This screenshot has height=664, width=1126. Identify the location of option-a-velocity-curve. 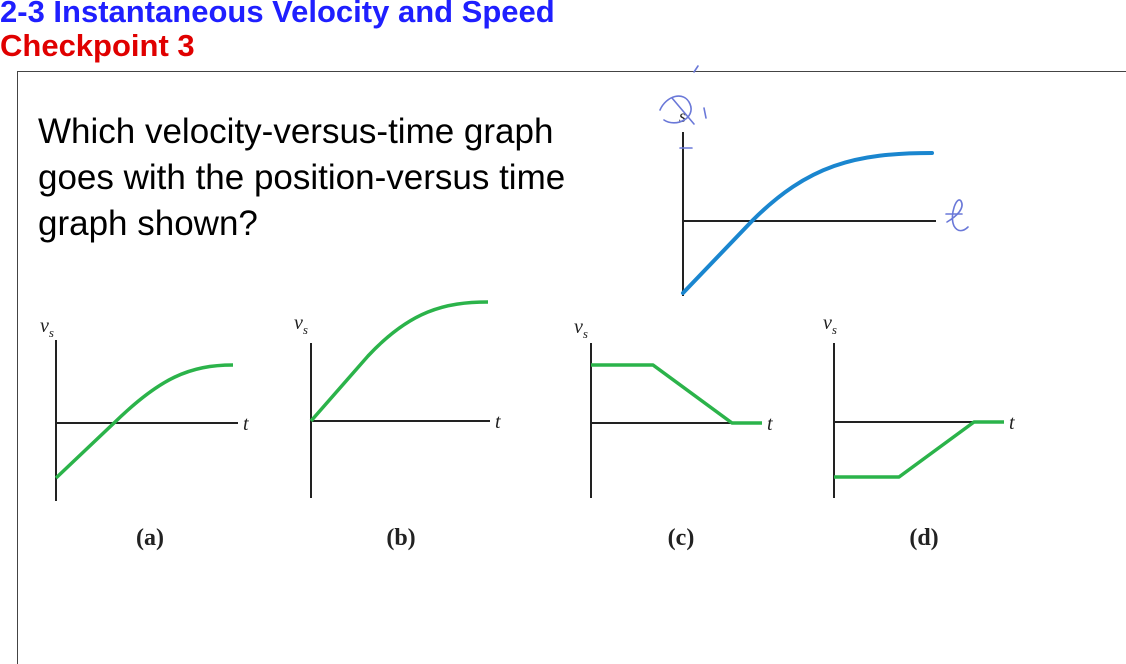
(144, 421).